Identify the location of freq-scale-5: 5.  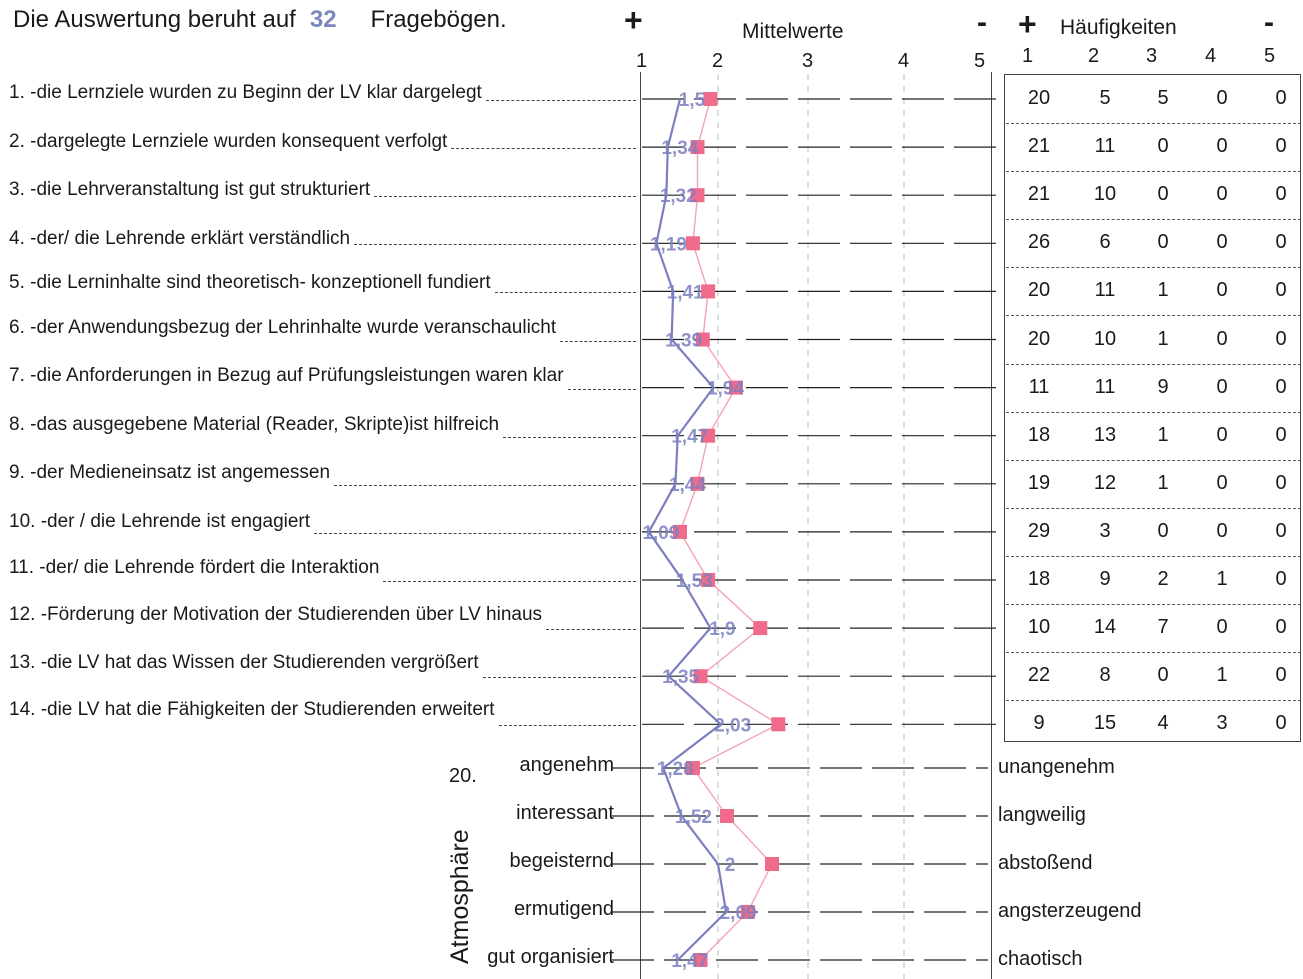
(1270, 56).